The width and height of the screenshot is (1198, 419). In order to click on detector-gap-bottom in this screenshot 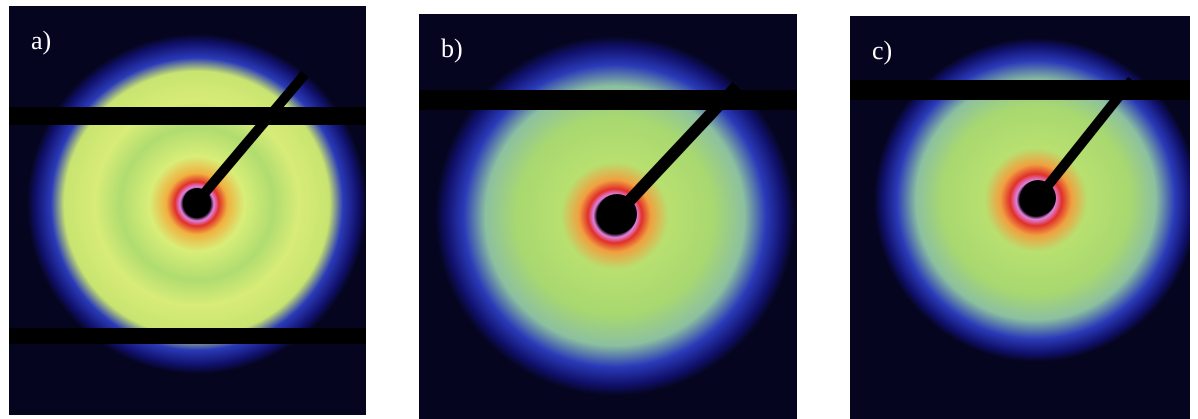, I will do `click(187, 336)`.